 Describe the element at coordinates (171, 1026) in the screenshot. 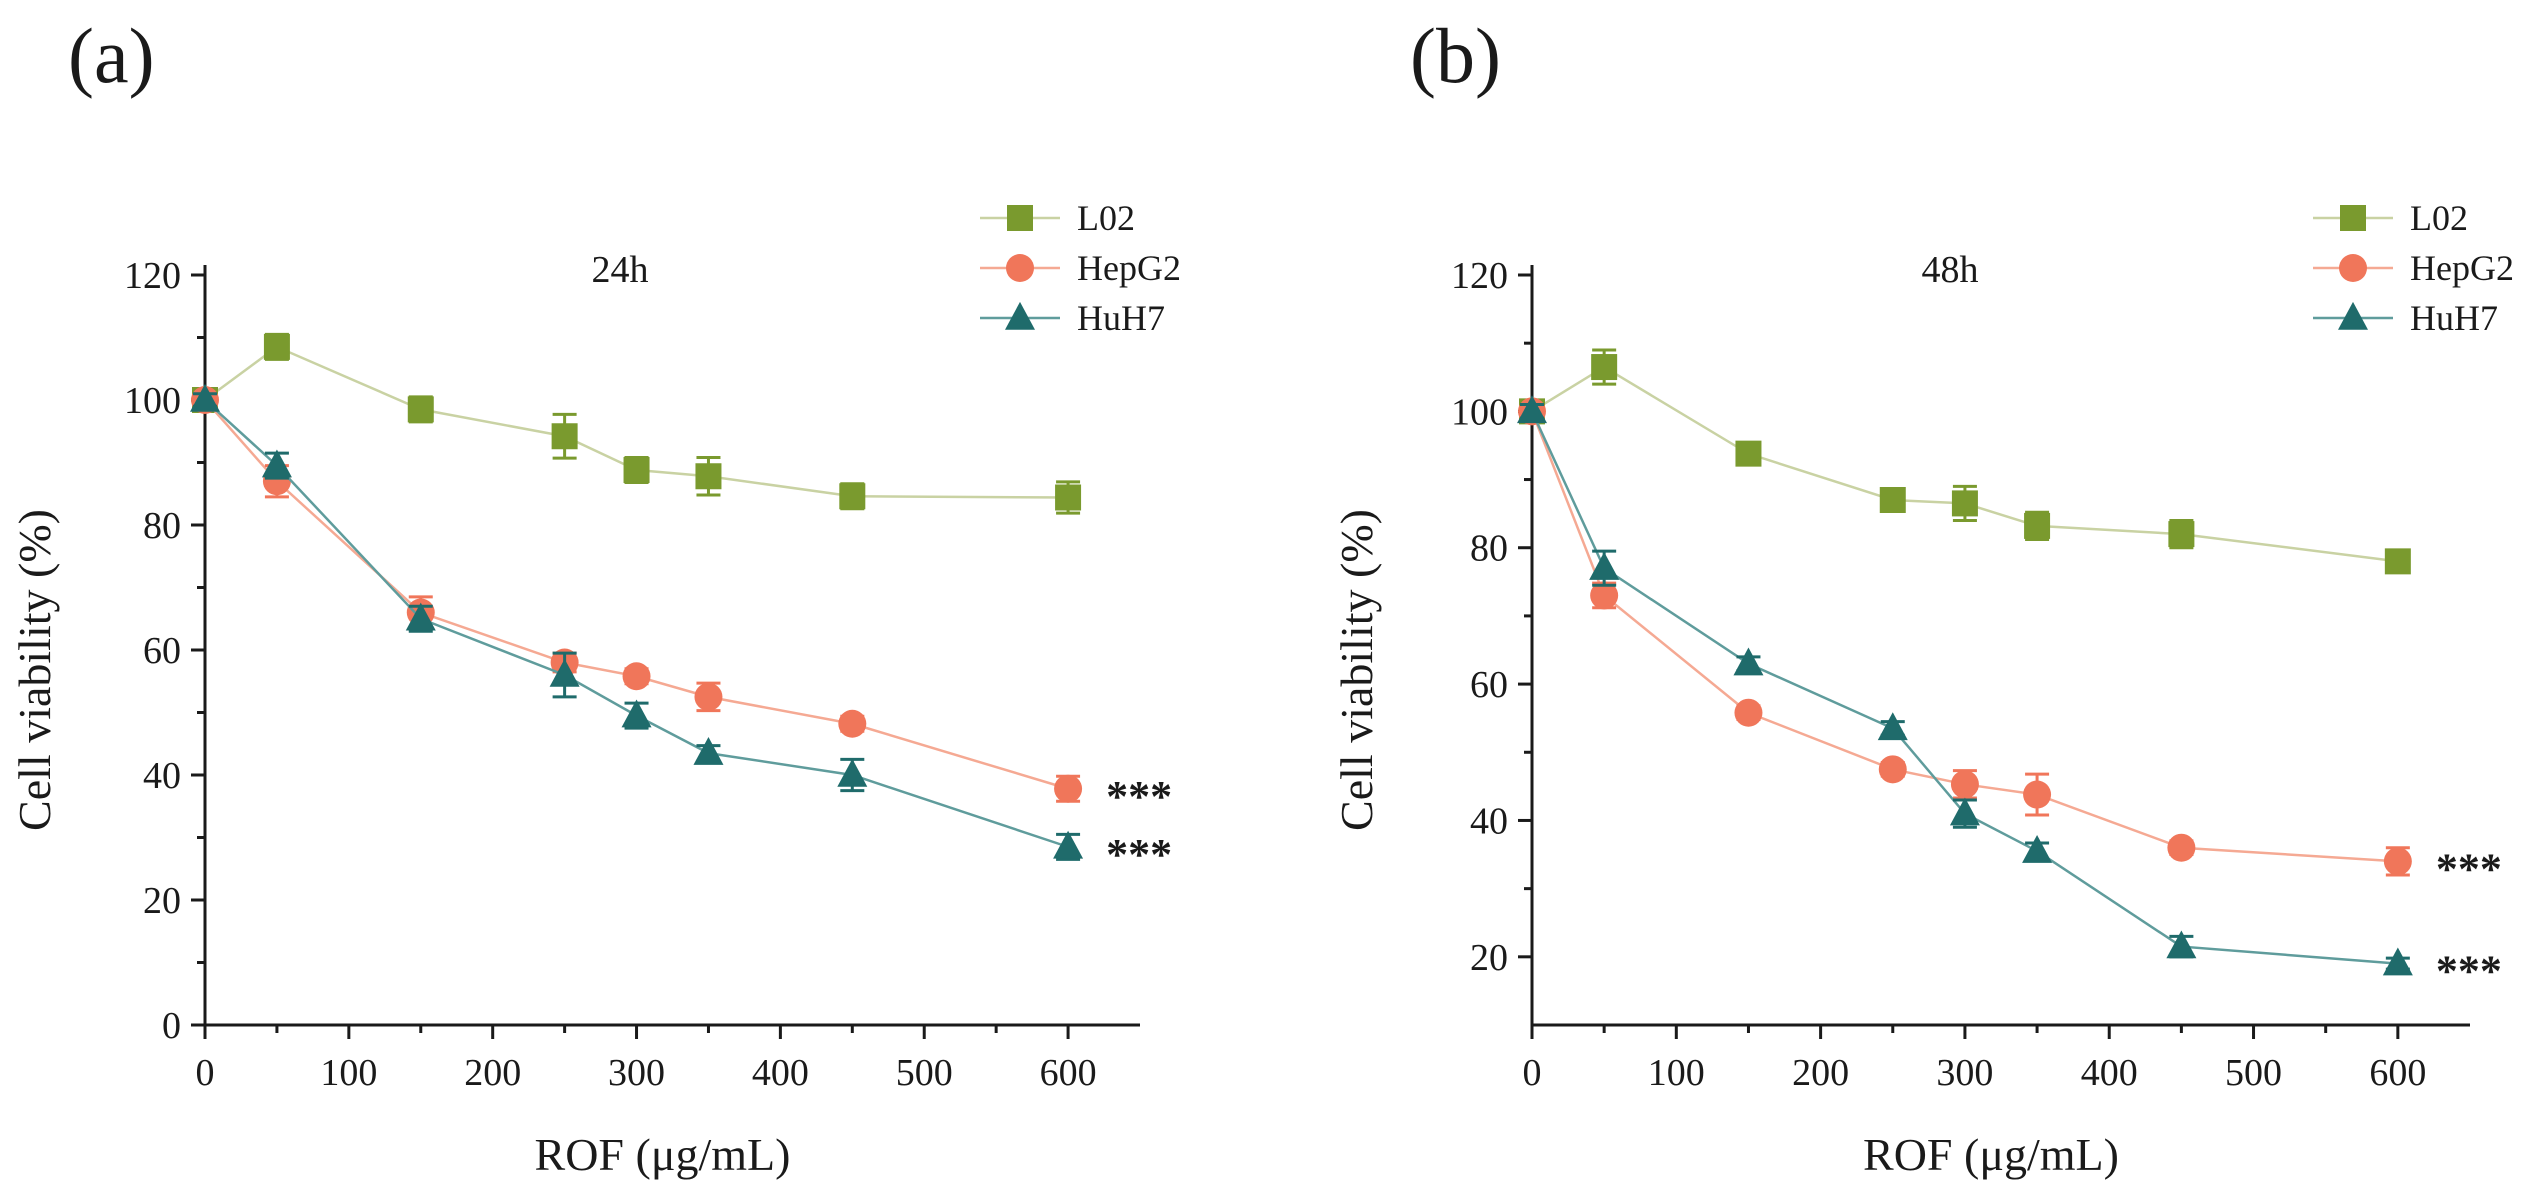

I see `y-tick-label: 0` at that location.